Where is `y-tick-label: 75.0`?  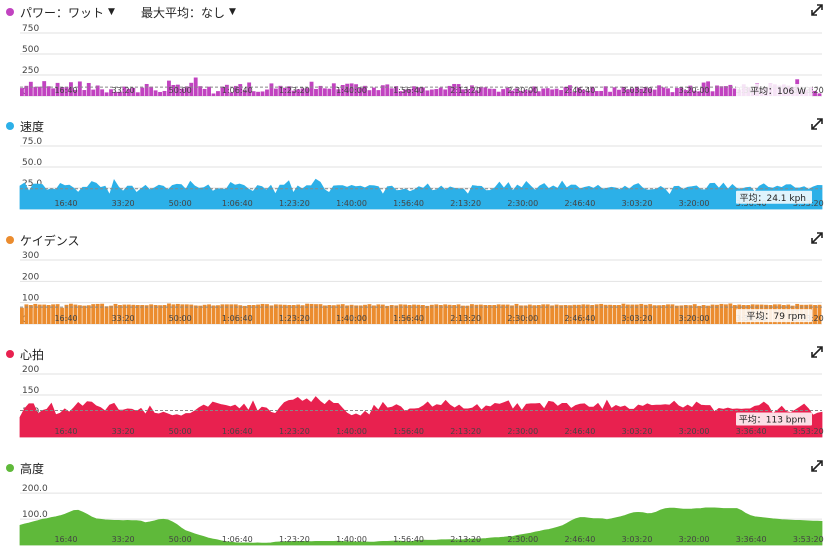 y-tick-label: 75.0 is located at coordinates (32, 142).